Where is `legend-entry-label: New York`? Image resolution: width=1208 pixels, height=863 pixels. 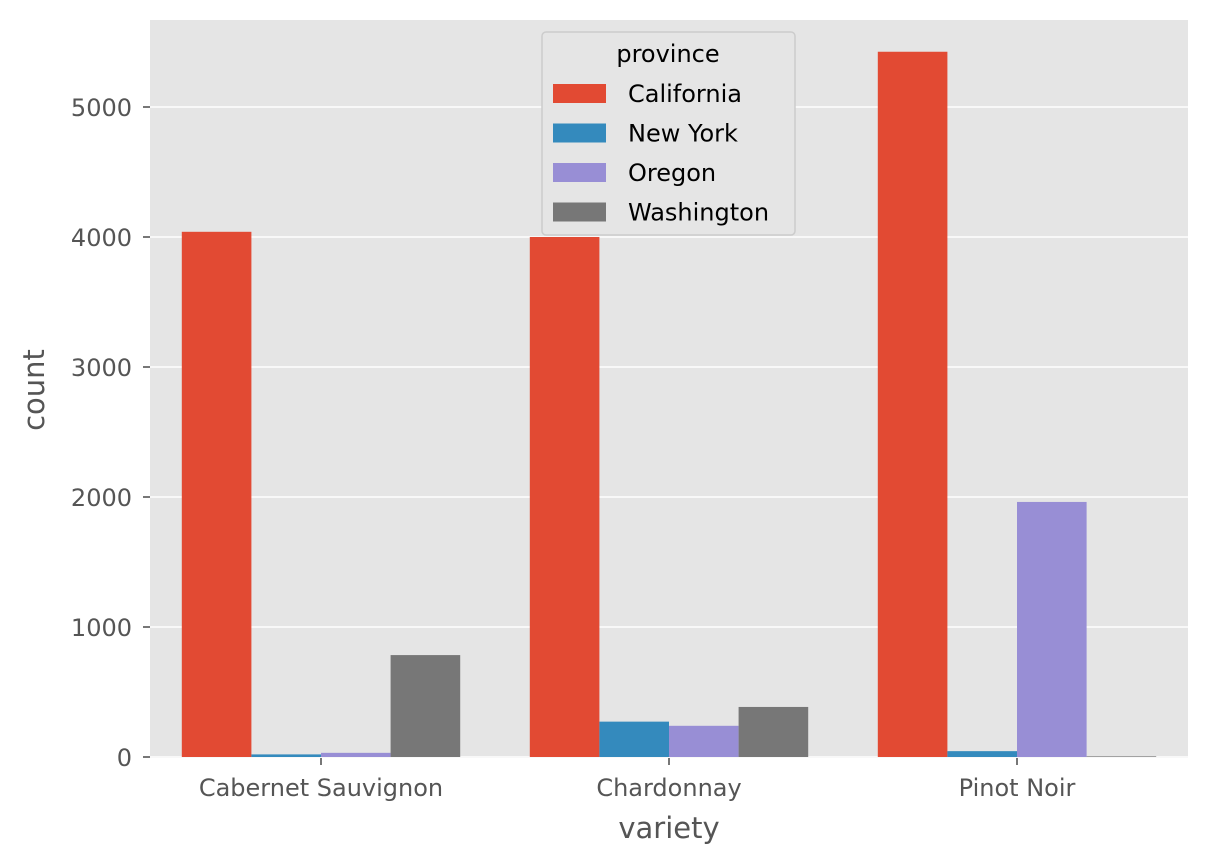 legend-entry-label: New York is located at coordinates (683, 134).